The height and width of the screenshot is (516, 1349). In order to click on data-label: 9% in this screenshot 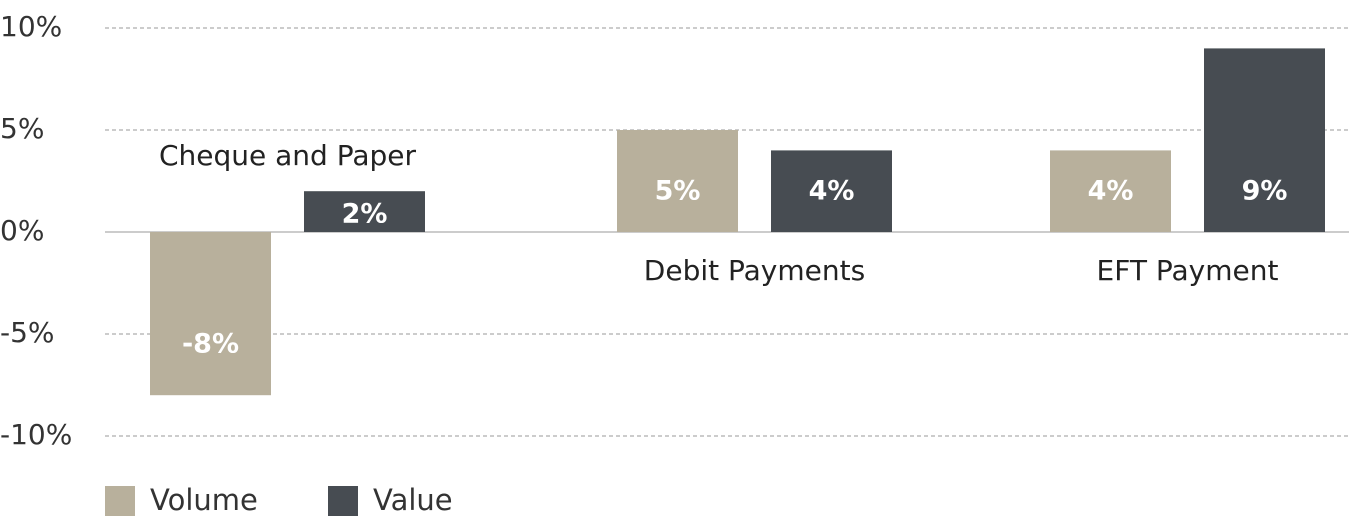, I will do `click(1265, 191)`.